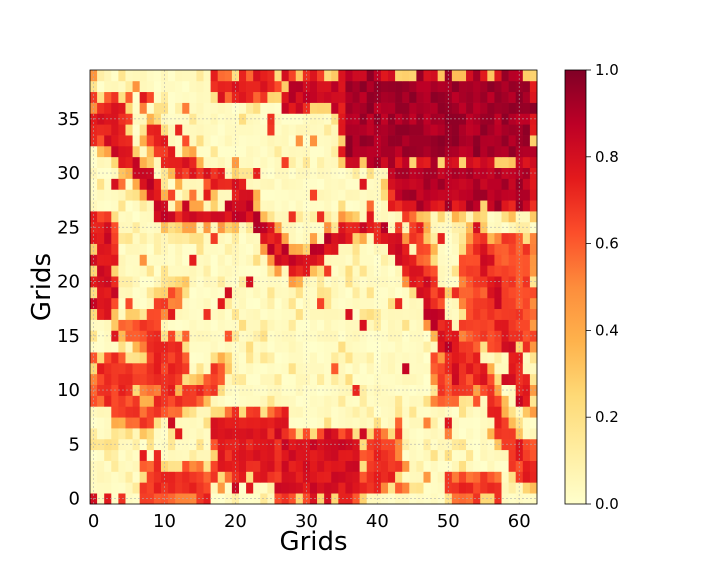 The image size is (720, 576). What do you see at coordinates (377, 521) in the screenshot?
I see `x-tick-label: 40` at bounding box center [377, 521].